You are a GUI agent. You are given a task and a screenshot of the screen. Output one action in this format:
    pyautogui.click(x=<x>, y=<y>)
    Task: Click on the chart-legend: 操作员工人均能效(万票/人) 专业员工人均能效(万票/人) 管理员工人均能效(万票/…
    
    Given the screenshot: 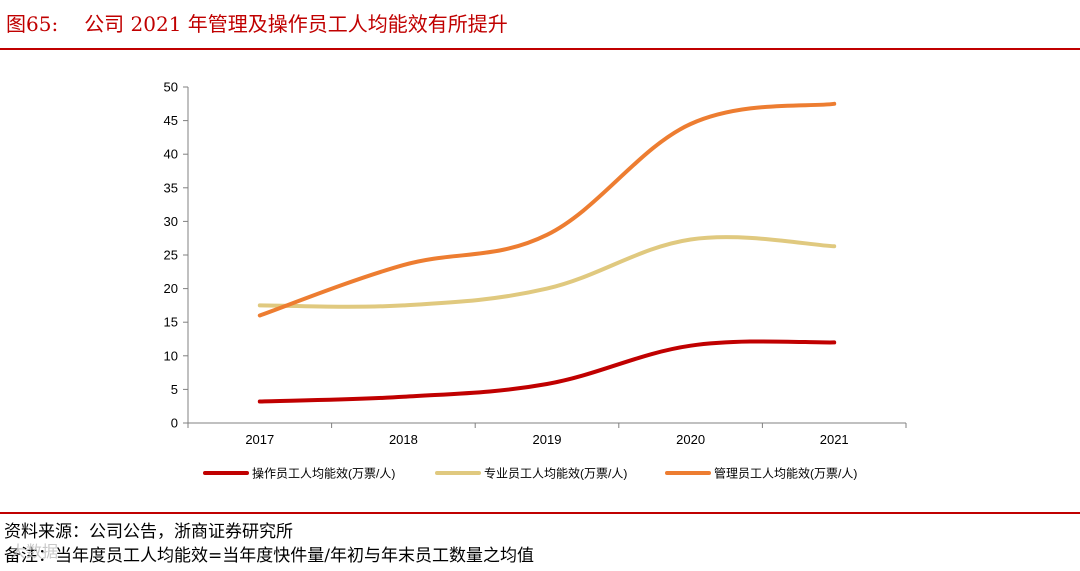 What is the action you would take?
    pyautogui.click(x=530, y=473)
    